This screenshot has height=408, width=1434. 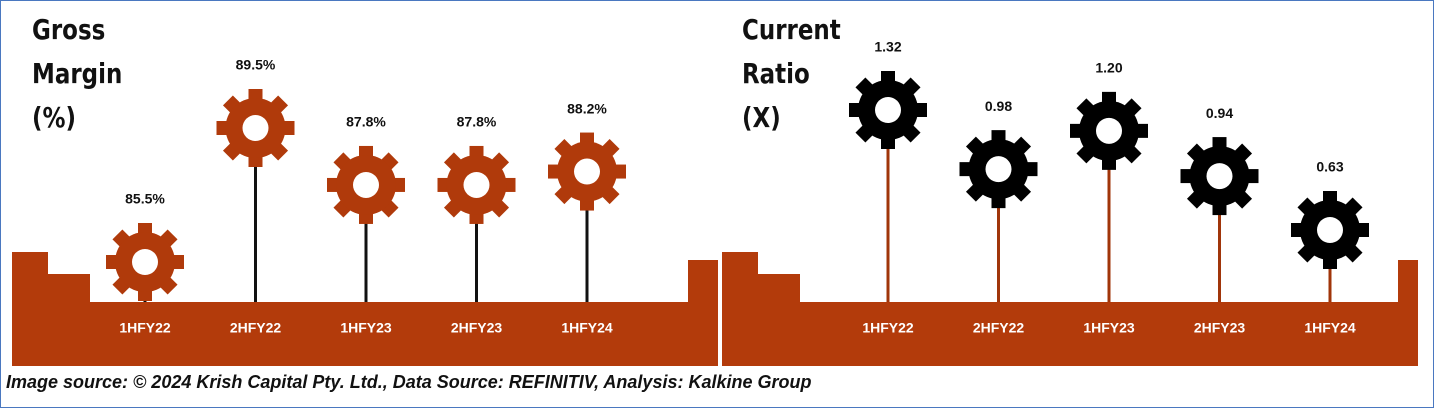 What do you see at coordinates (1219, 113) in the screenshot?
I see `value-label: 0.94` at bounding box center [1219, 113].